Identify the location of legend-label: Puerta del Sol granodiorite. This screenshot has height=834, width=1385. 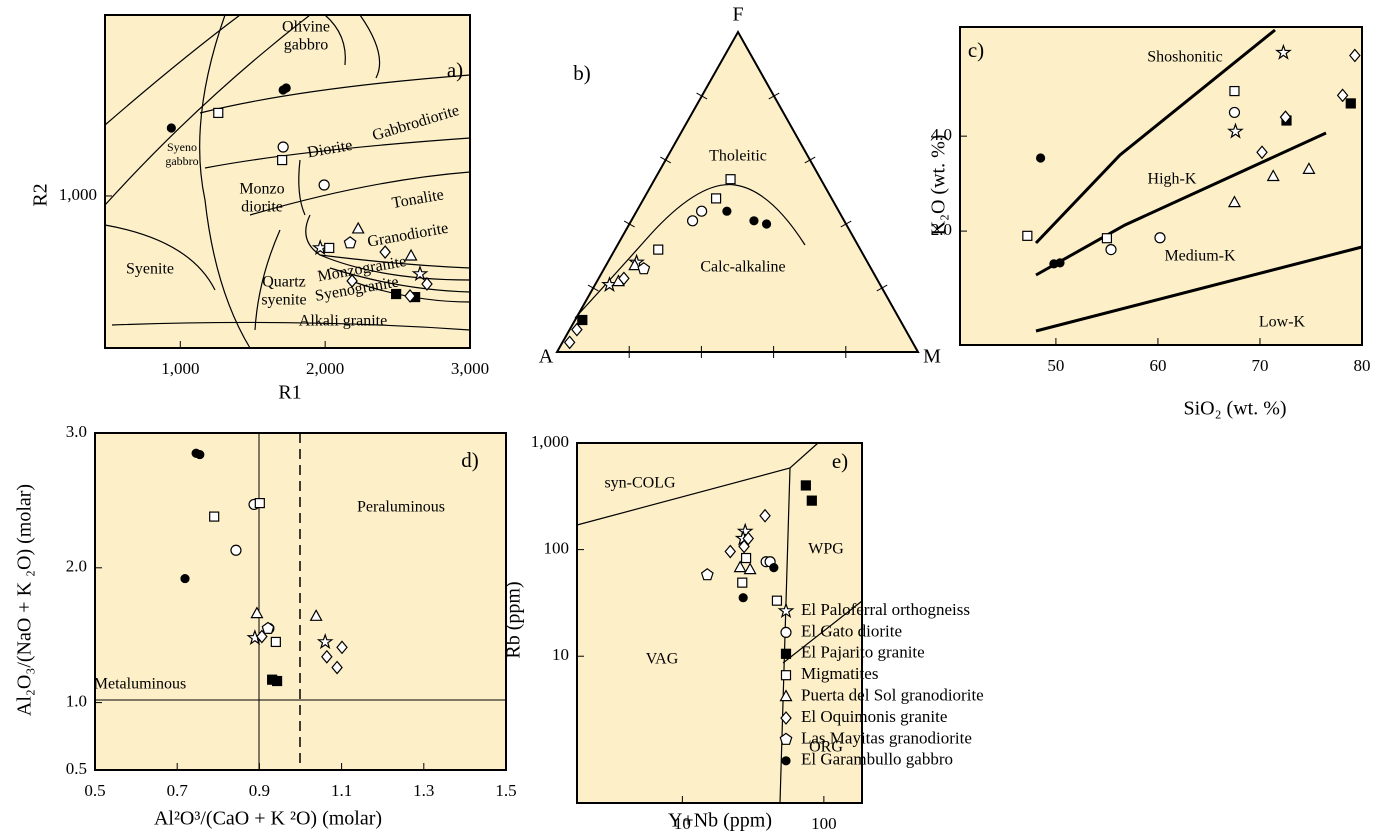
(892, 695).